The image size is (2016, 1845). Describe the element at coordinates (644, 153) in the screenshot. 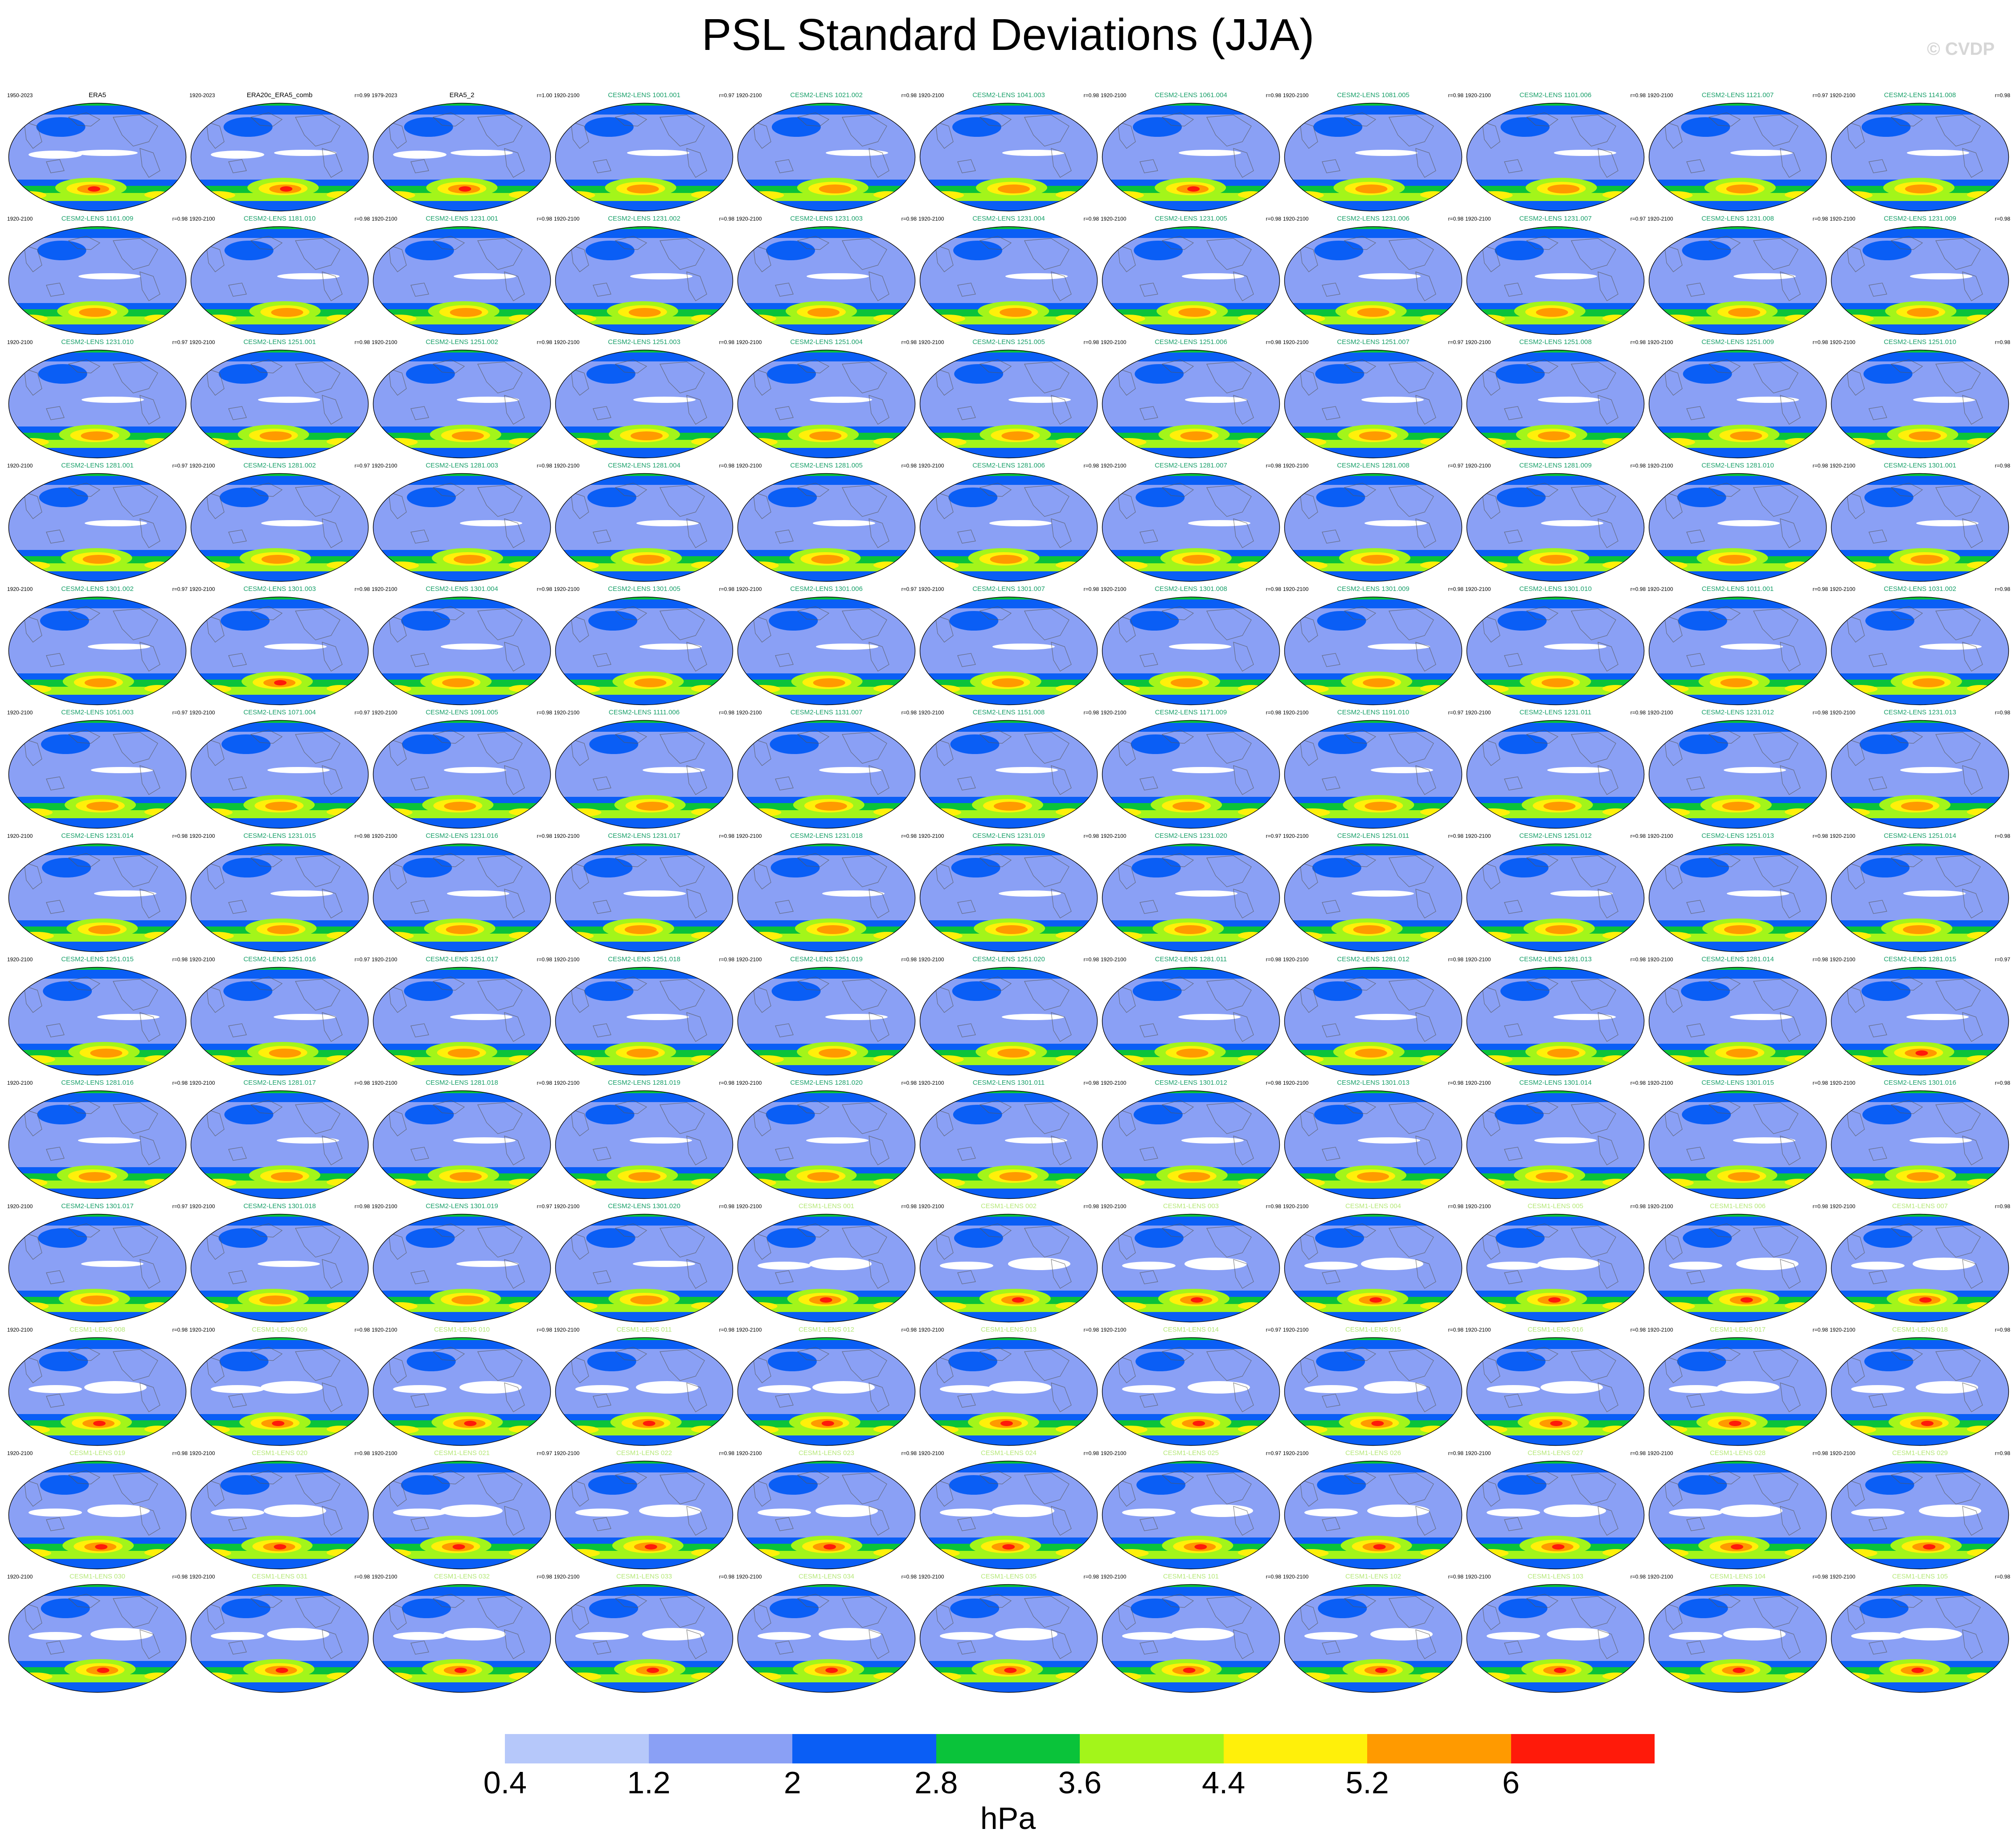

I see `map-panel: 1920-2100 CESM2-LENS 1001.001 r=0.97` at that location.